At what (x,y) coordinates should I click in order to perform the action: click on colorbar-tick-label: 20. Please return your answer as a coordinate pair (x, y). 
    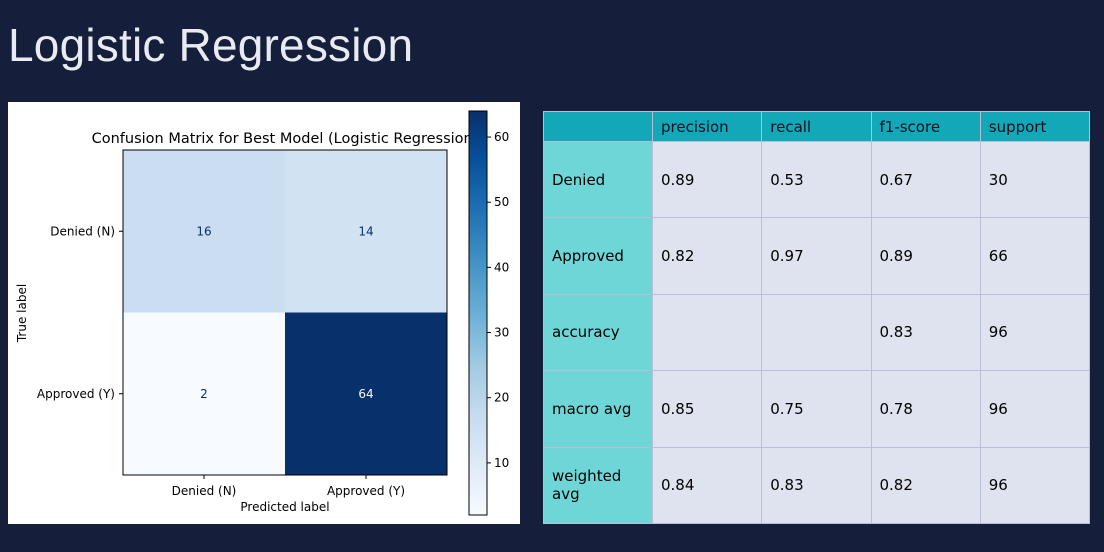
    Looking at the image, I should click on (501, 398).